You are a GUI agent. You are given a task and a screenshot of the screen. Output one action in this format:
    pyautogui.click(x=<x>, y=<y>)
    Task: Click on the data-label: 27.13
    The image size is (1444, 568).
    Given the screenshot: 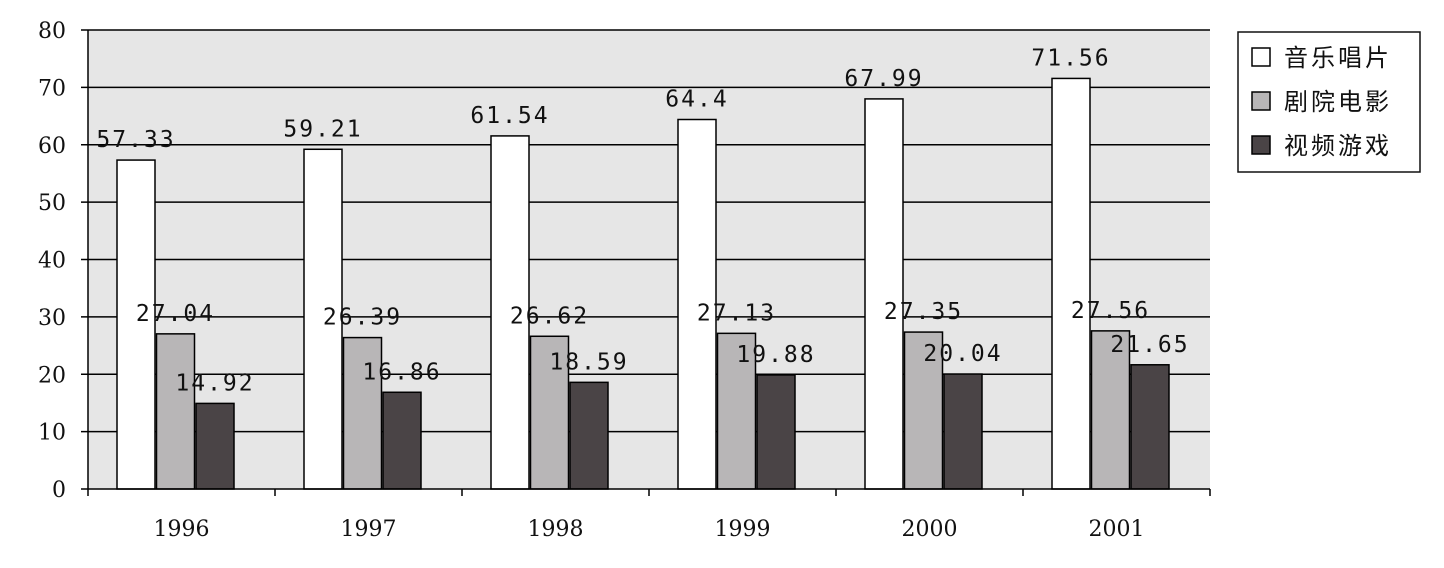 What is the action you would take?
    pyautogui.click(x=736, y=313)
    